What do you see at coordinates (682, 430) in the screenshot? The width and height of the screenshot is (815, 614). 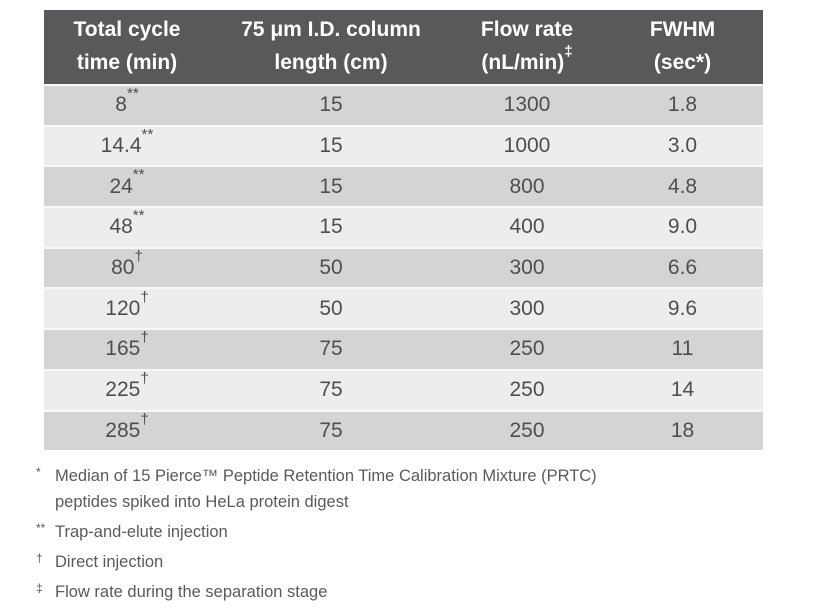 I see `cell-fwhm: 18` at bounding box center [682, 430].